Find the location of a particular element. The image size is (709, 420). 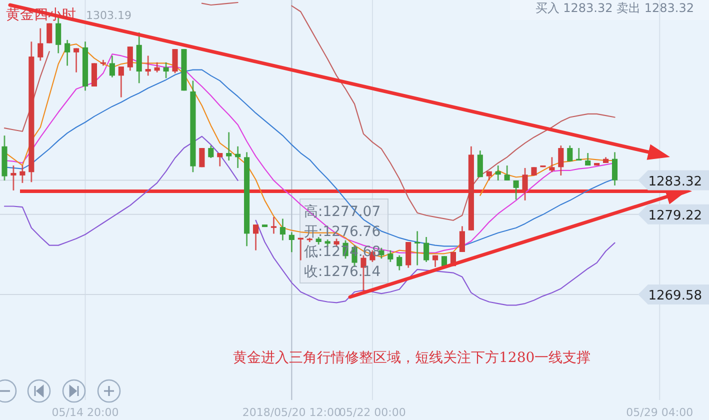

x-tick-label: 2018/05/20 12:00 is located at coordinates (291, 412).